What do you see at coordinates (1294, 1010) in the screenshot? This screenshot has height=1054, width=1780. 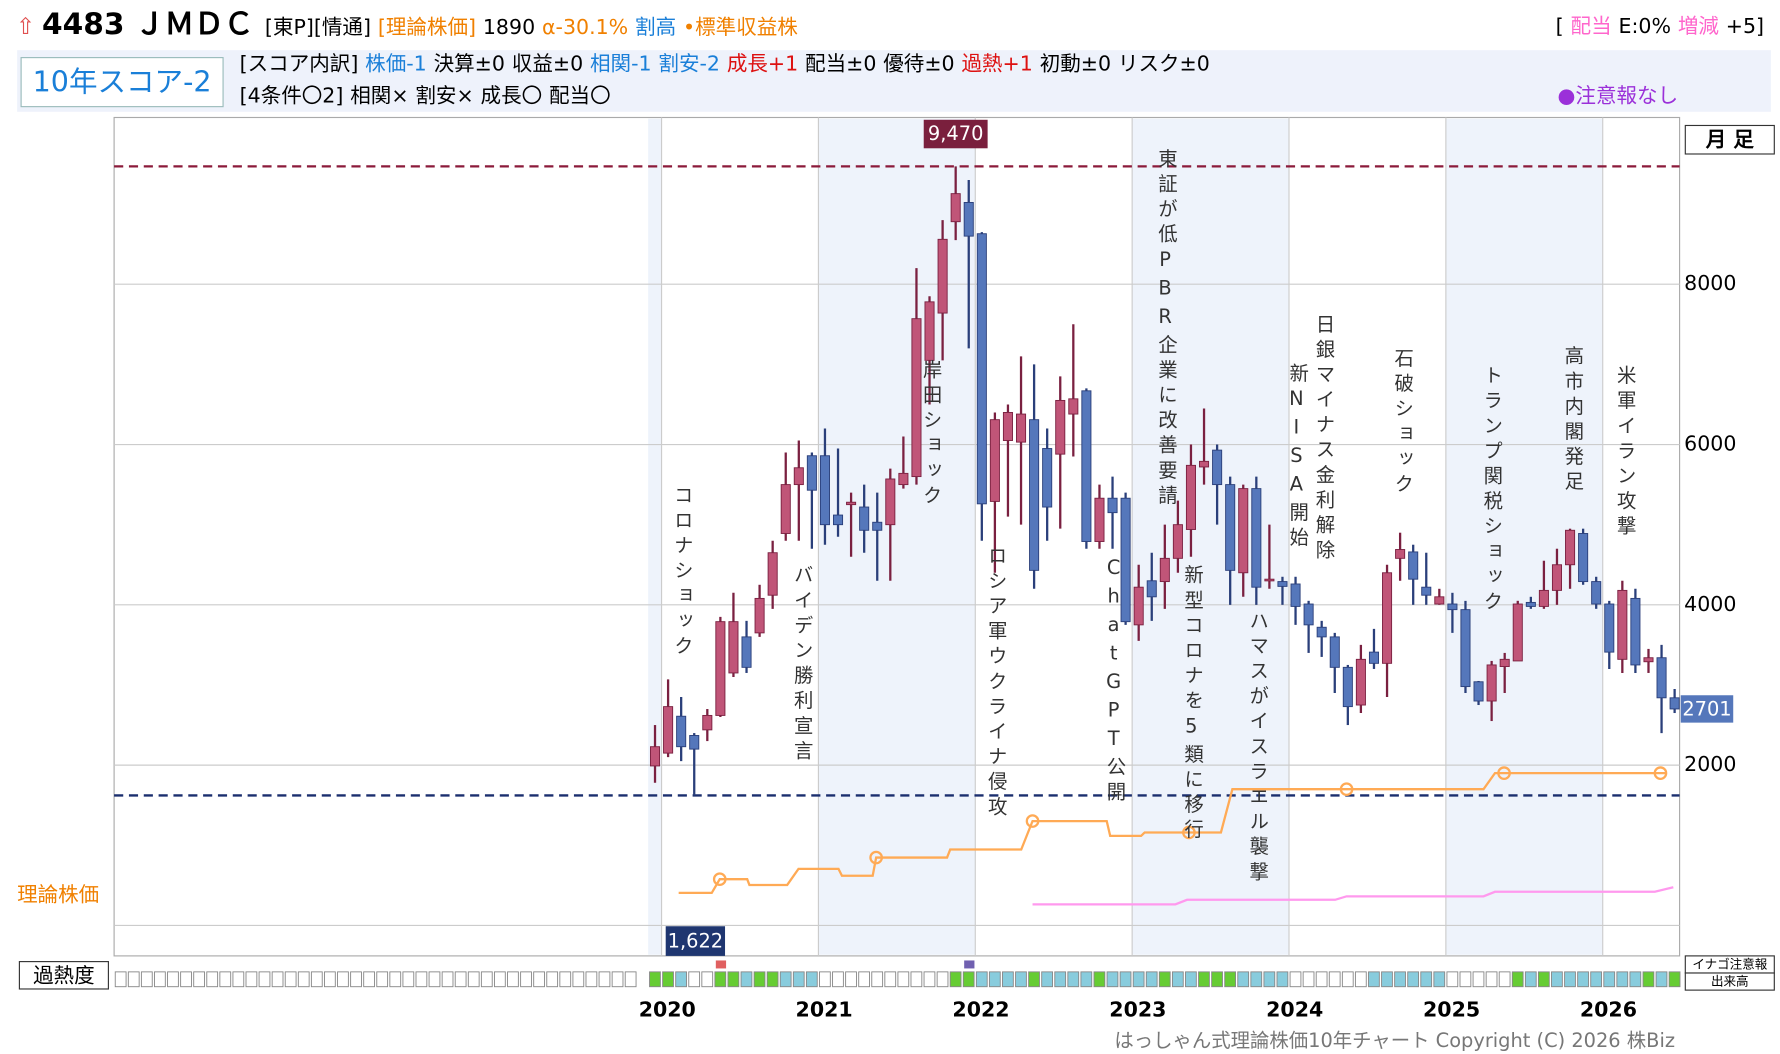 I see `x-tick-label: 2024` at bounding box center [1294, 1010].